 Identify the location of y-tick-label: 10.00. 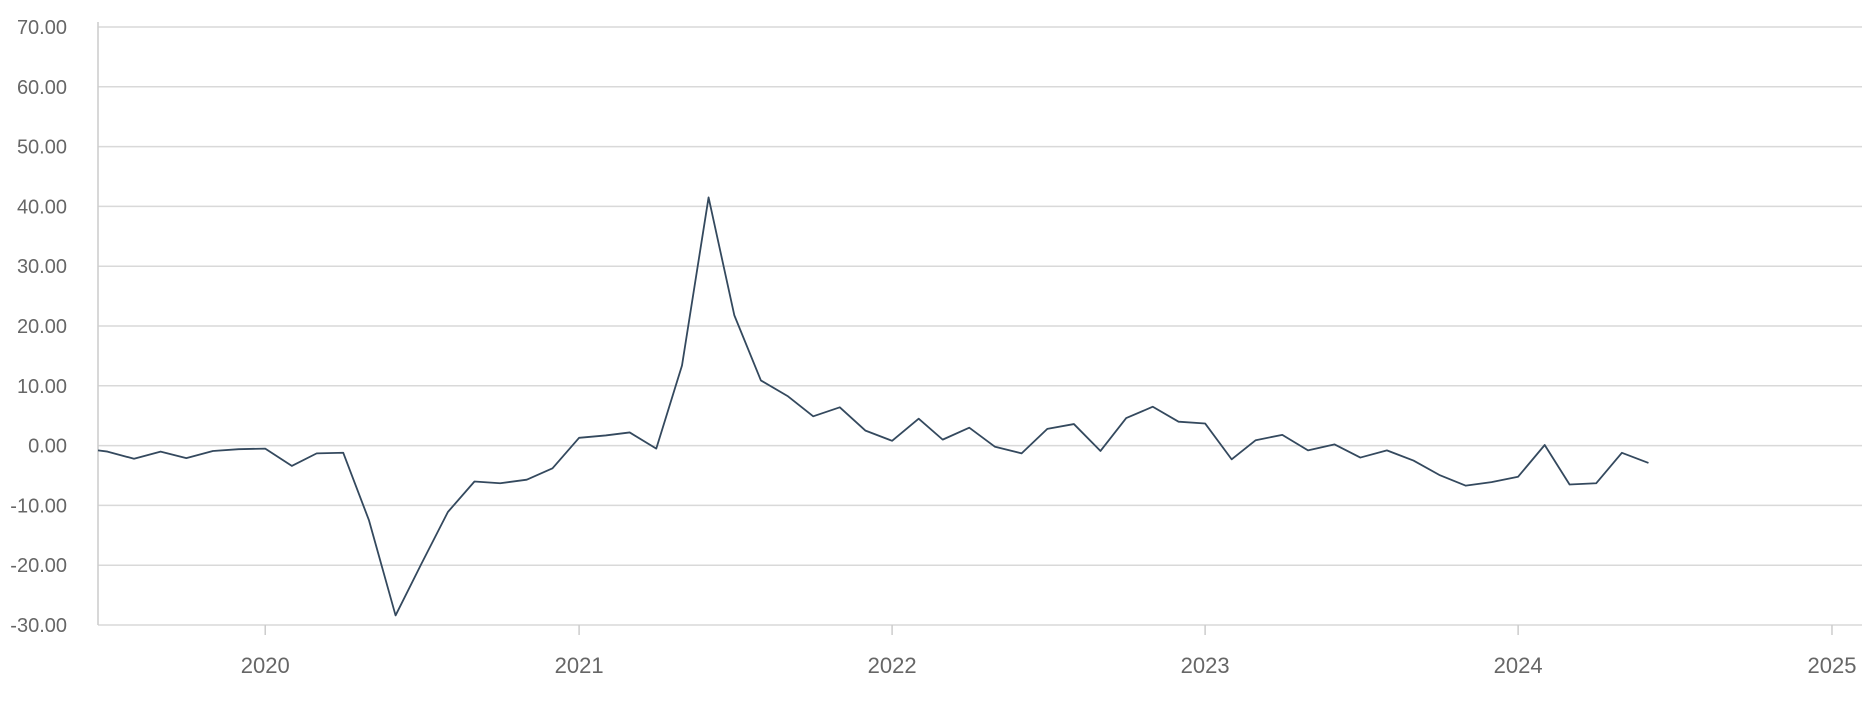
(42, 387).